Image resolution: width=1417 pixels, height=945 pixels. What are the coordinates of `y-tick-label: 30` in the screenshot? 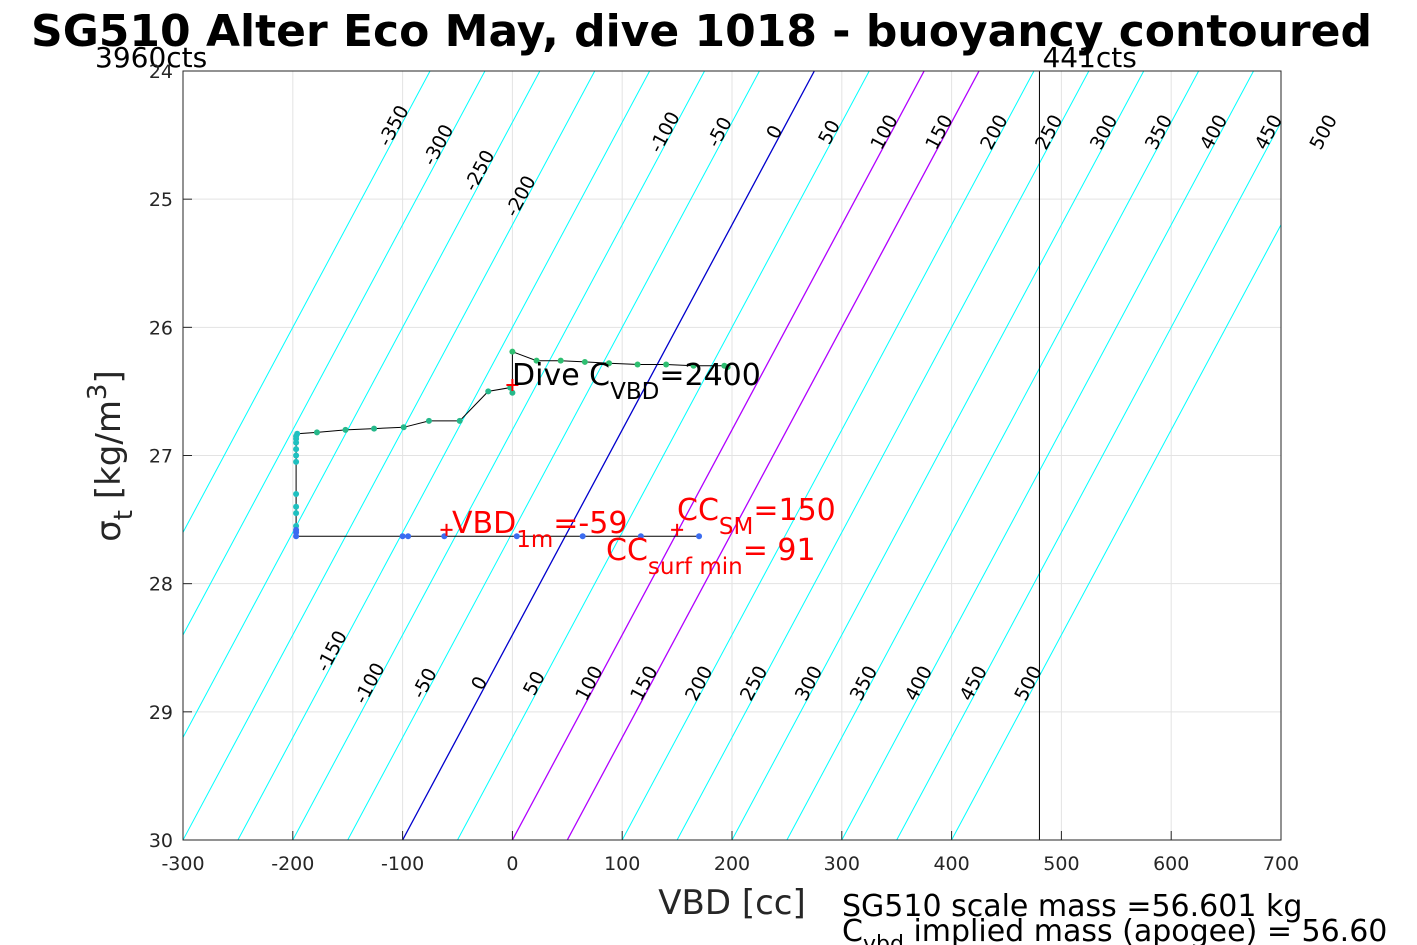 It's located at (161, 841).